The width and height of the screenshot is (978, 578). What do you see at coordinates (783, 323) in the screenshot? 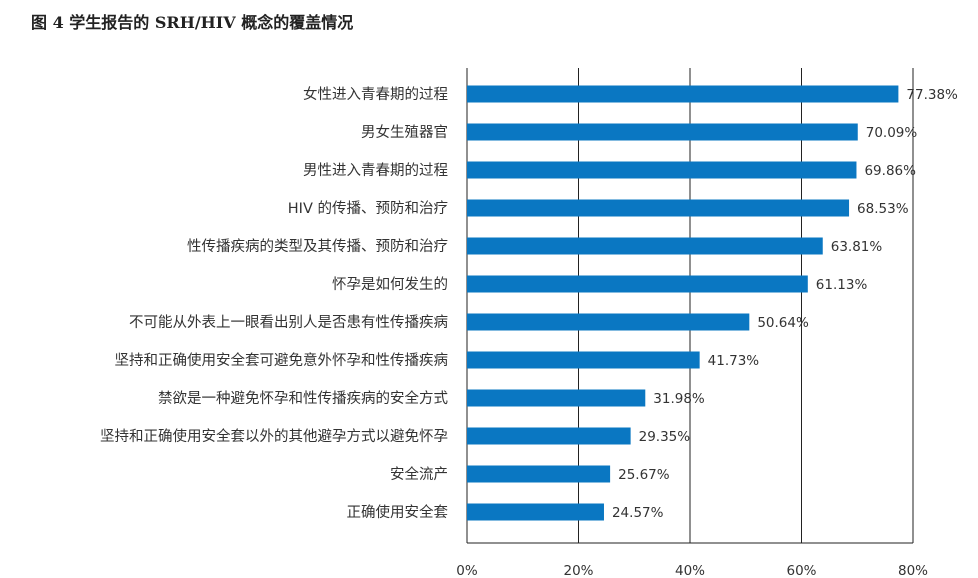
I see `data-label: 50.64%` at bounding box center [783, 323].